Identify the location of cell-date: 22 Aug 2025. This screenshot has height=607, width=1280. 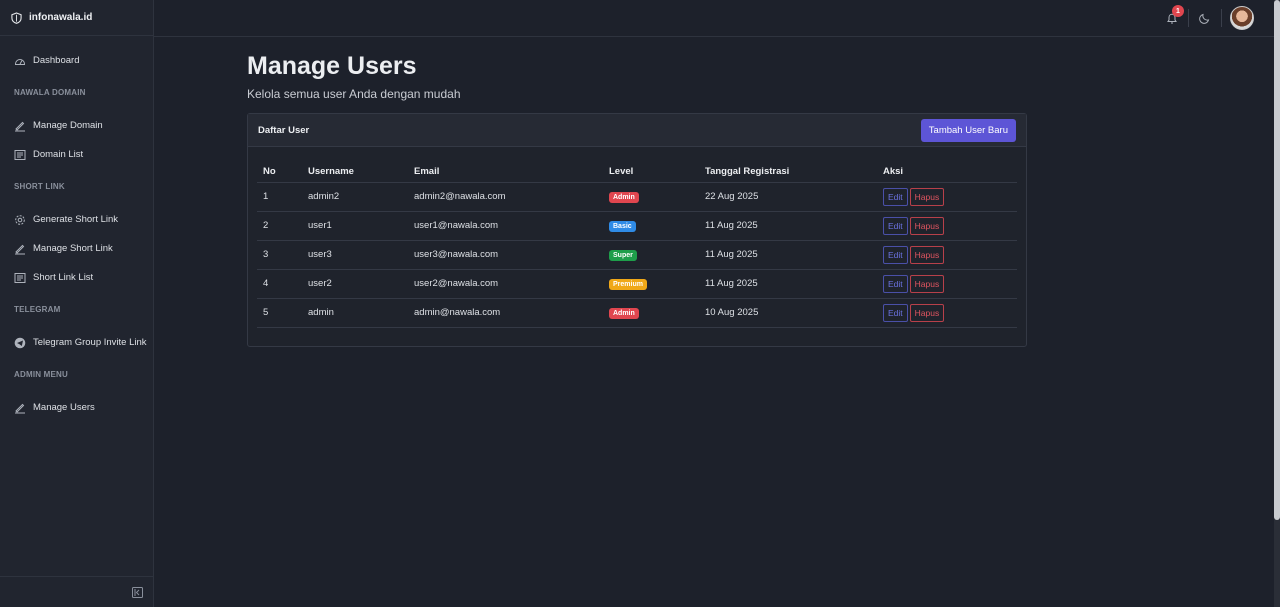
(788, 197).